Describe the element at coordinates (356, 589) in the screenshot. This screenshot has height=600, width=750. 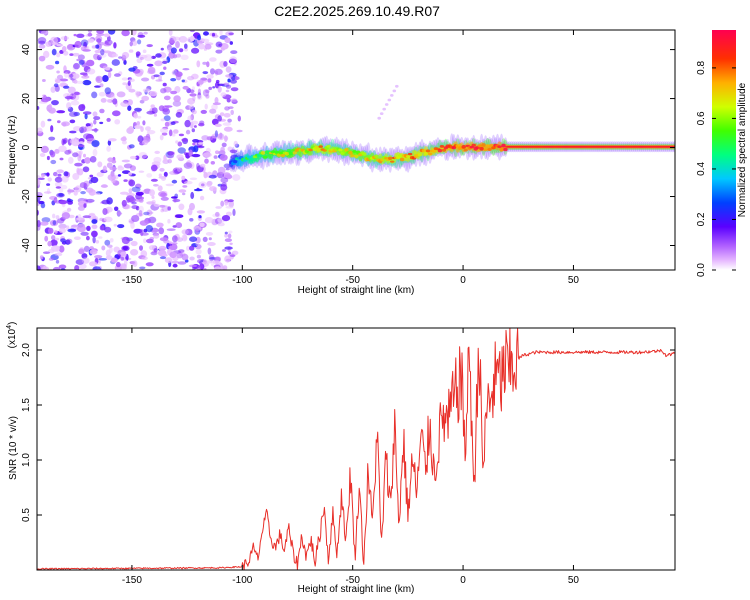
I see `snr-xlabel: Height of straight line (km)` at that location.